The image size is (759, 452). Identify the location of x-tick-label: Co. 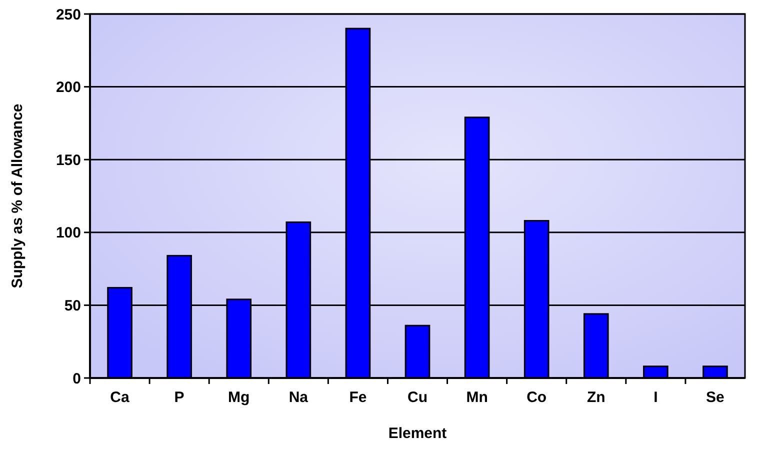
(536, 397).